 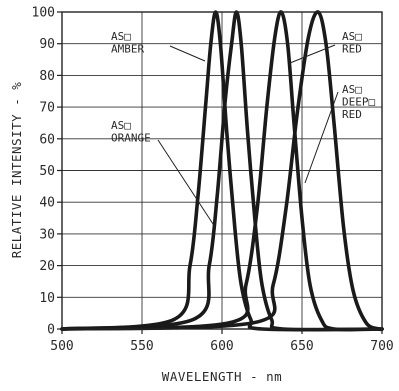 I want to click on x-axis-tick-labels: 500 550 600 650 700, so click(x=221, y=346).